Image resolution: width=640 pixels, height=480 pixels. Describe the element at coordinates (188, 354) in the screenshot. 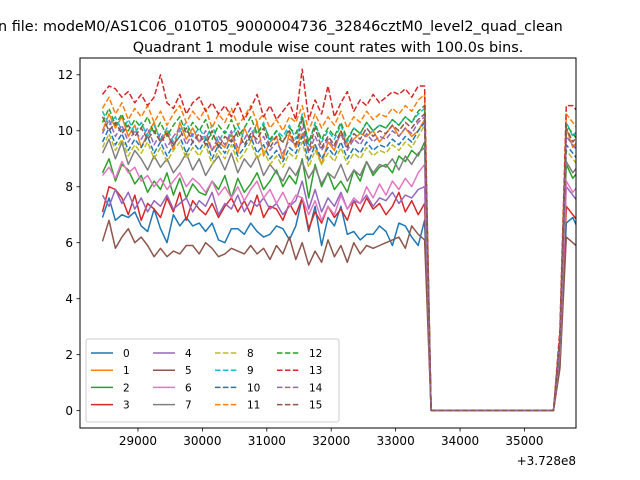

I see `legend-label-4: 4` at that location.